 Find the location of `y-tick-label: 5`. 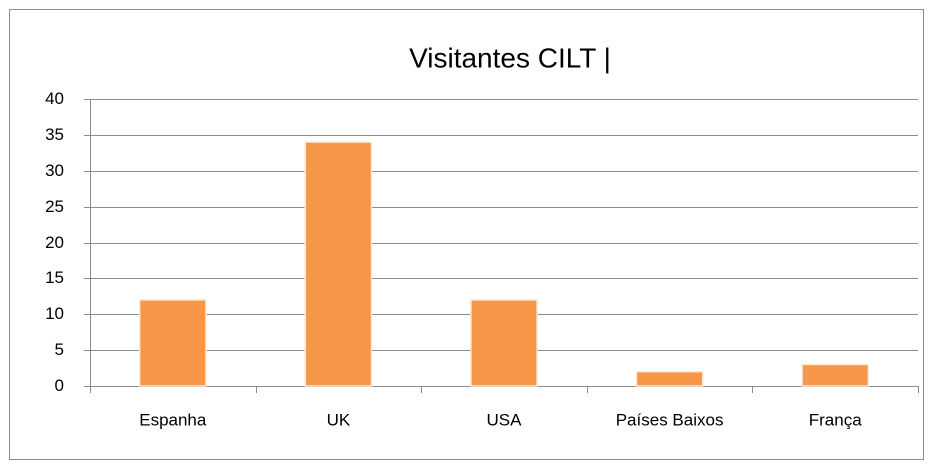

y-tick-label: 5 is located at coordinates (59, 349).